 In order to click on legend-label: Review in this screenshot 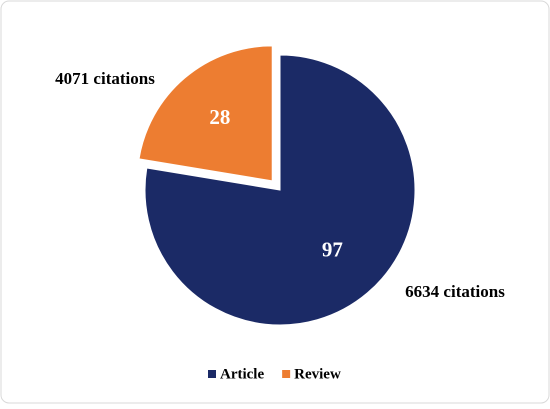, I will do `click(317, 374)`.